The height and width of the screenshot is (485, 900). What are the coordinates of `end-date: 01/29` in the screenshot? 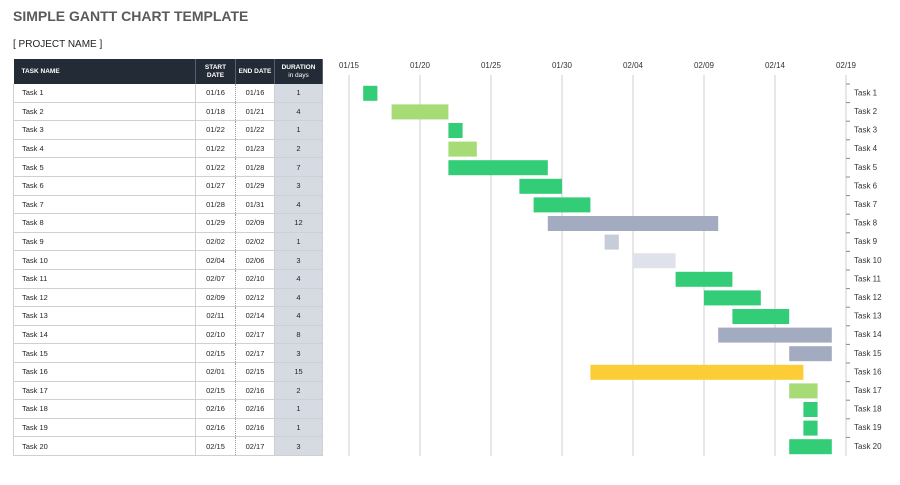 It's located at (255, 186).